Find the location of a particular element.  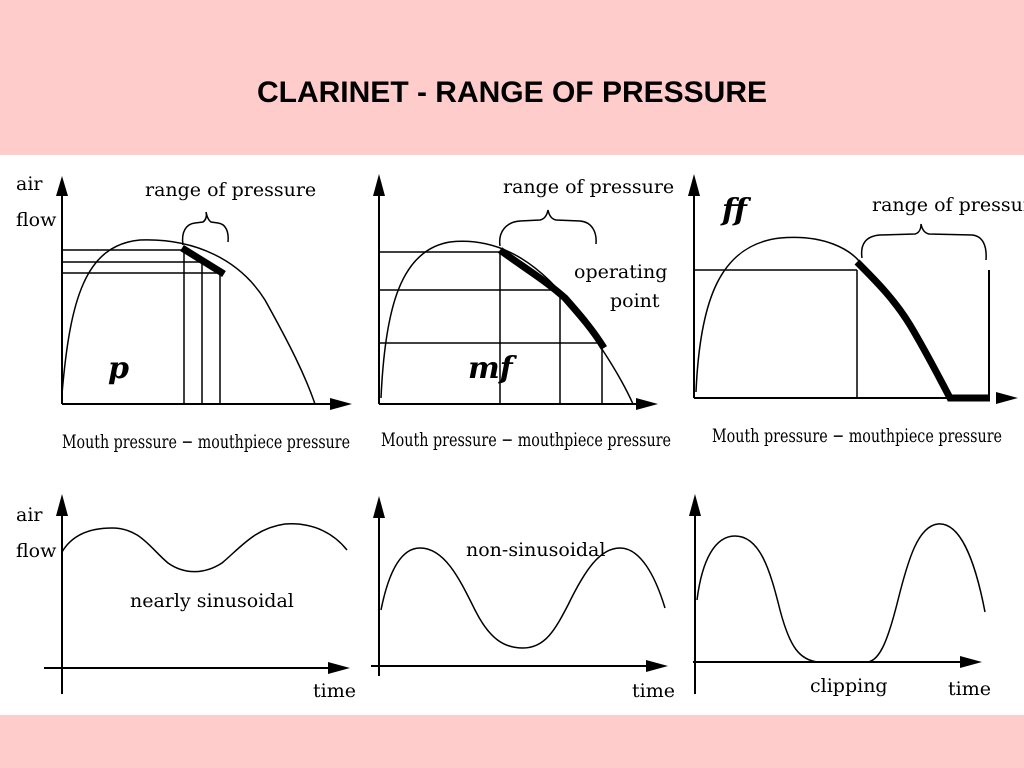

slide-title: CLARINET - RANGE OF PRESSURE is located at coordinates (512, 92).